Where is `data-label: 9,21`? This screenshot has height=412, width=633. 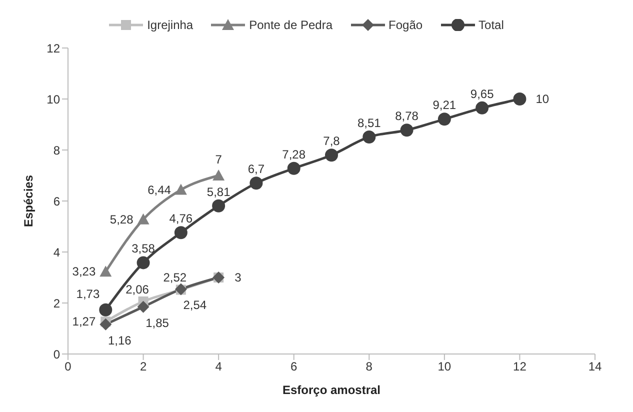
data-label: 9,21 is located at coordinates (444, 105).